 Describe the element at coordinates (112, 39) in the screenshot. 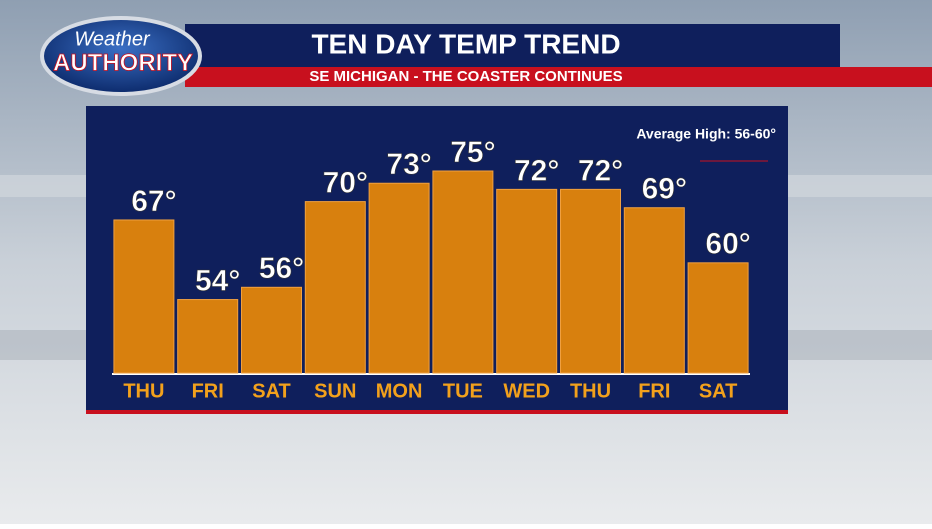

I see `logo-text: Weather` at that location.